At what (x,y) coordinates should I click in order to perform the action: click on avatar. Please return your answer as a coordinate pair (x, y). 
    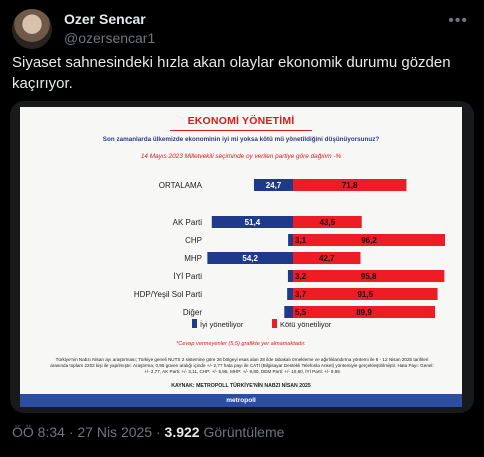
    Looking at the image, I should click on (32, 29).